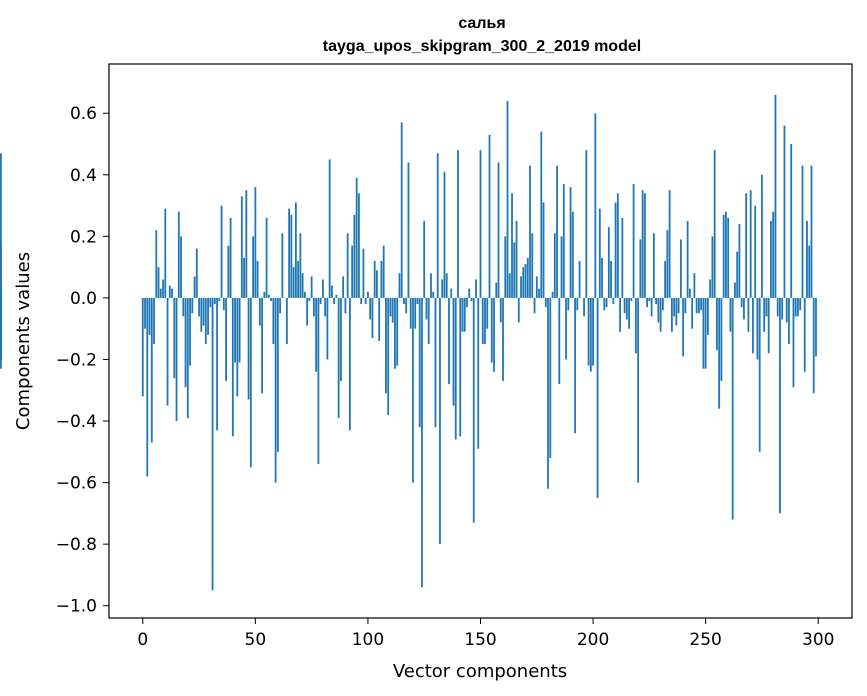  Describe the element at coordinates (76, 484) in the screenshot. I see `y-tick-label: −0.6` at that location.